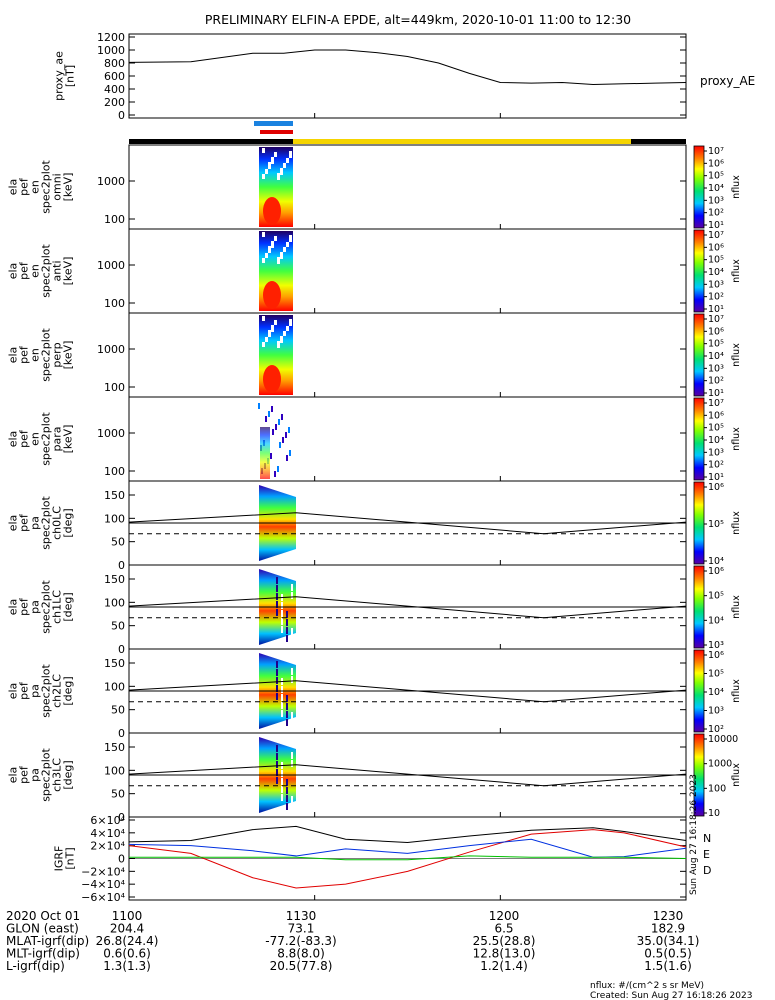 This screenshot has width=775, height=1000. Describe the element at coordinates (504, 916) in the screenshot. I see `row-value: 1200` at that location.